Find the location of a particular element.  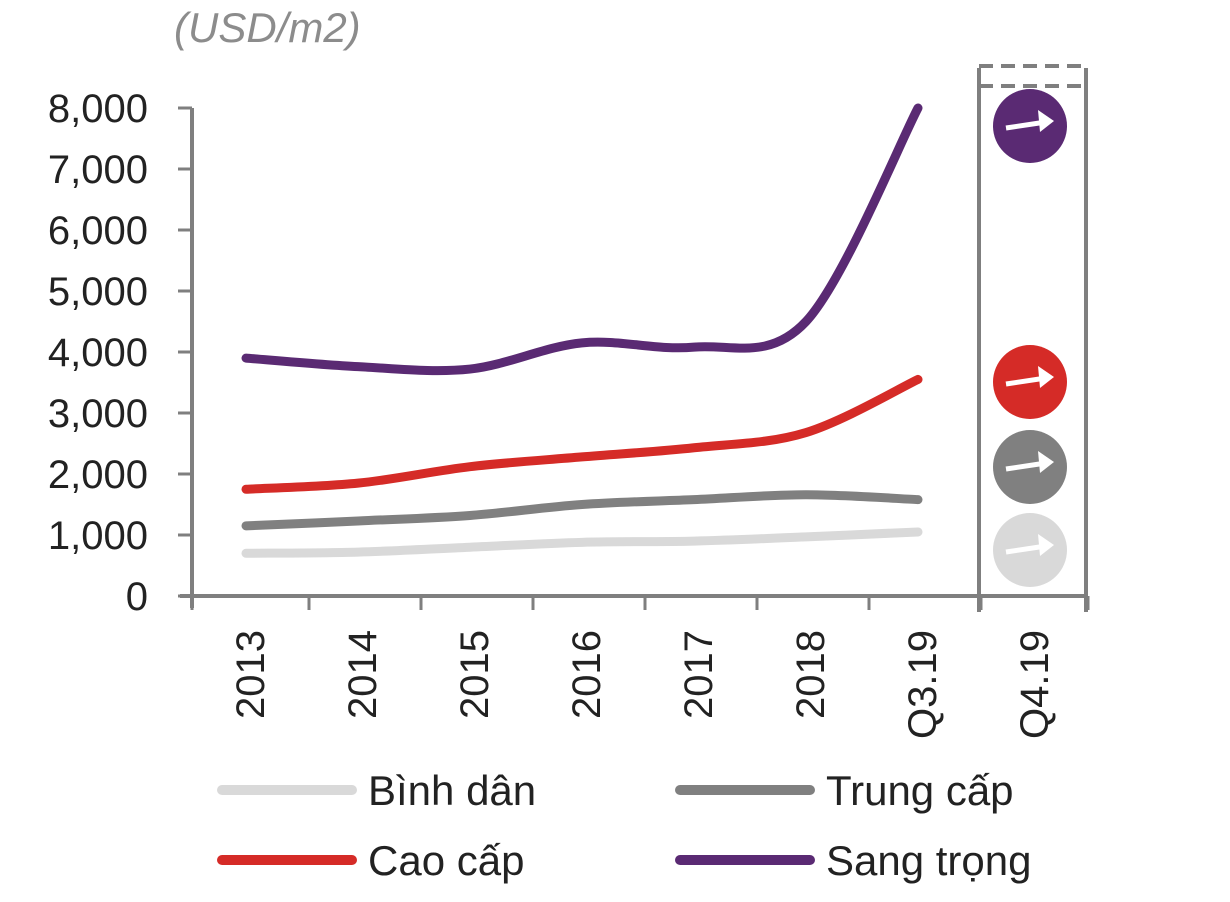

series-line-trung-cap is located at coordinates (582, 510).